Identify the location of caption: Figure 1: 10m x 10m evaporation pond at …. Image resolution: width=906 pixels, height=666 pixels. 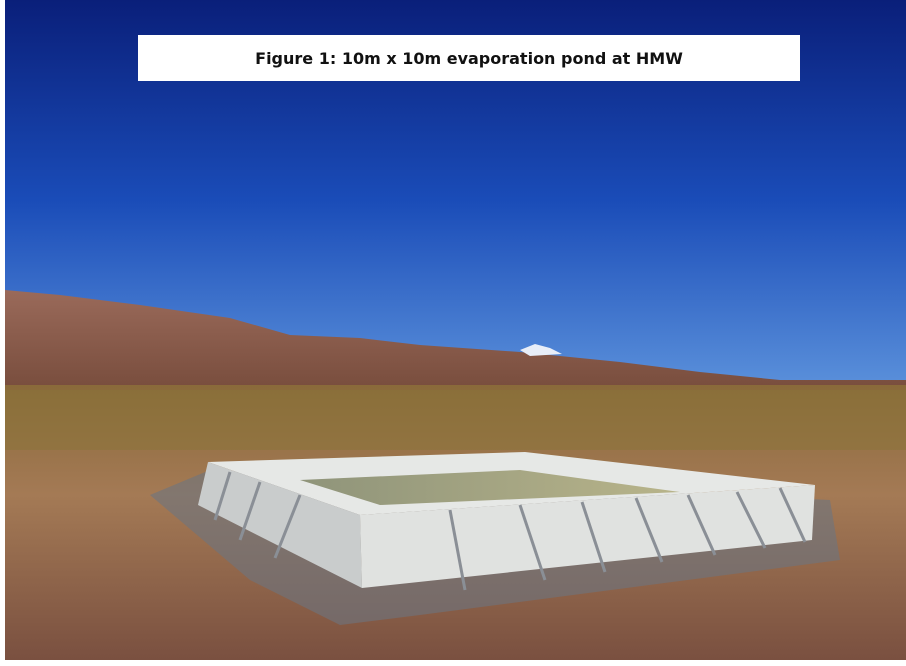
(469, 58).